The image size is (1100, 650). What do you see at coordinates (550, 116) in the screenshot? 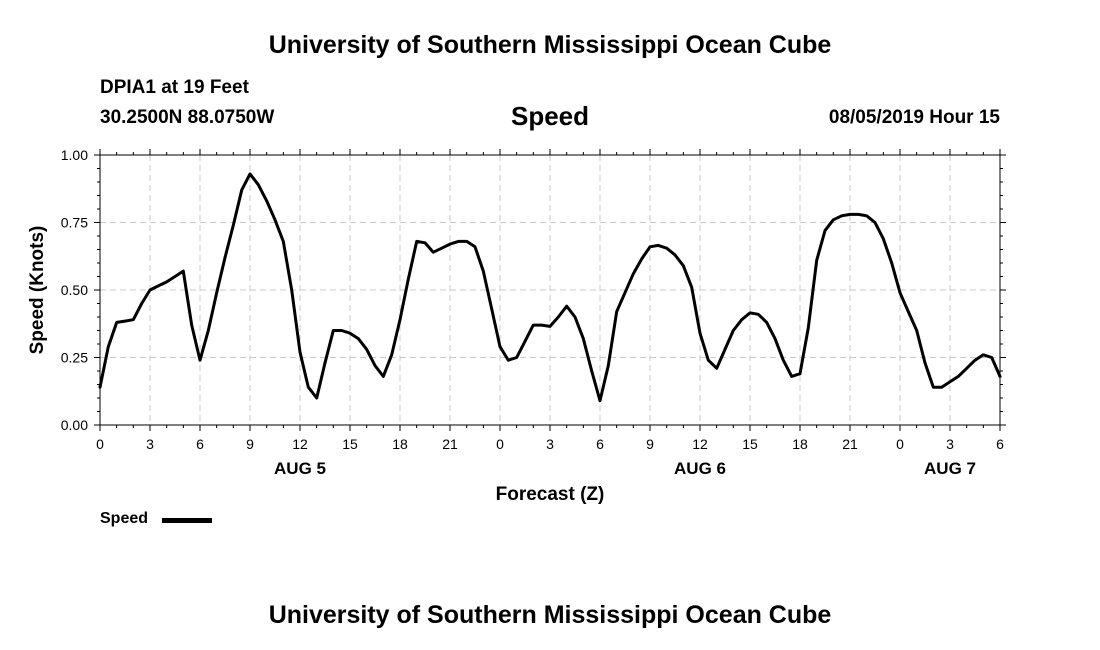
I see `chart-title: Speed` at bounding box center [550, 116].